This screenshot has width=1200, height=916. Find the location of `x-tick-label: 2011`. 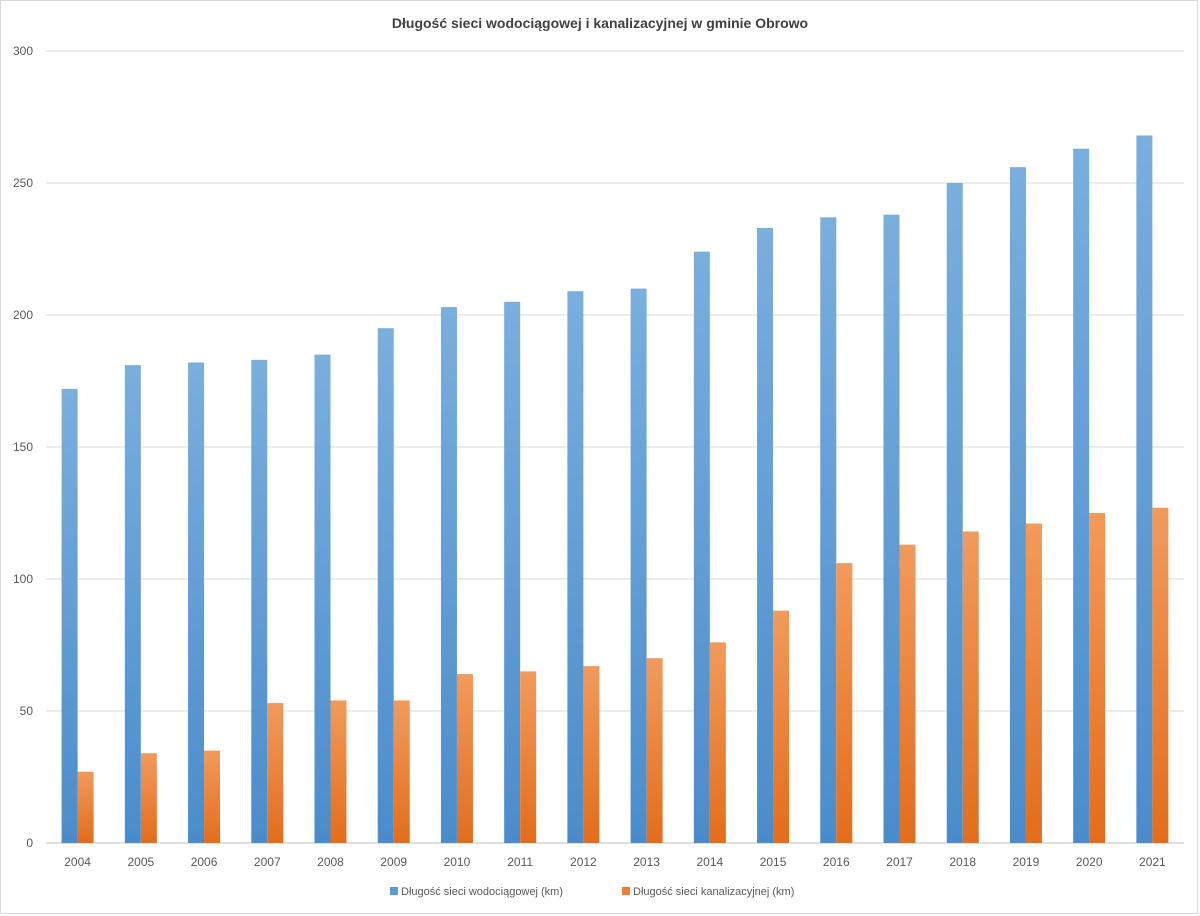

x-tick-label: 2011 is located at coordinates (520, 862).